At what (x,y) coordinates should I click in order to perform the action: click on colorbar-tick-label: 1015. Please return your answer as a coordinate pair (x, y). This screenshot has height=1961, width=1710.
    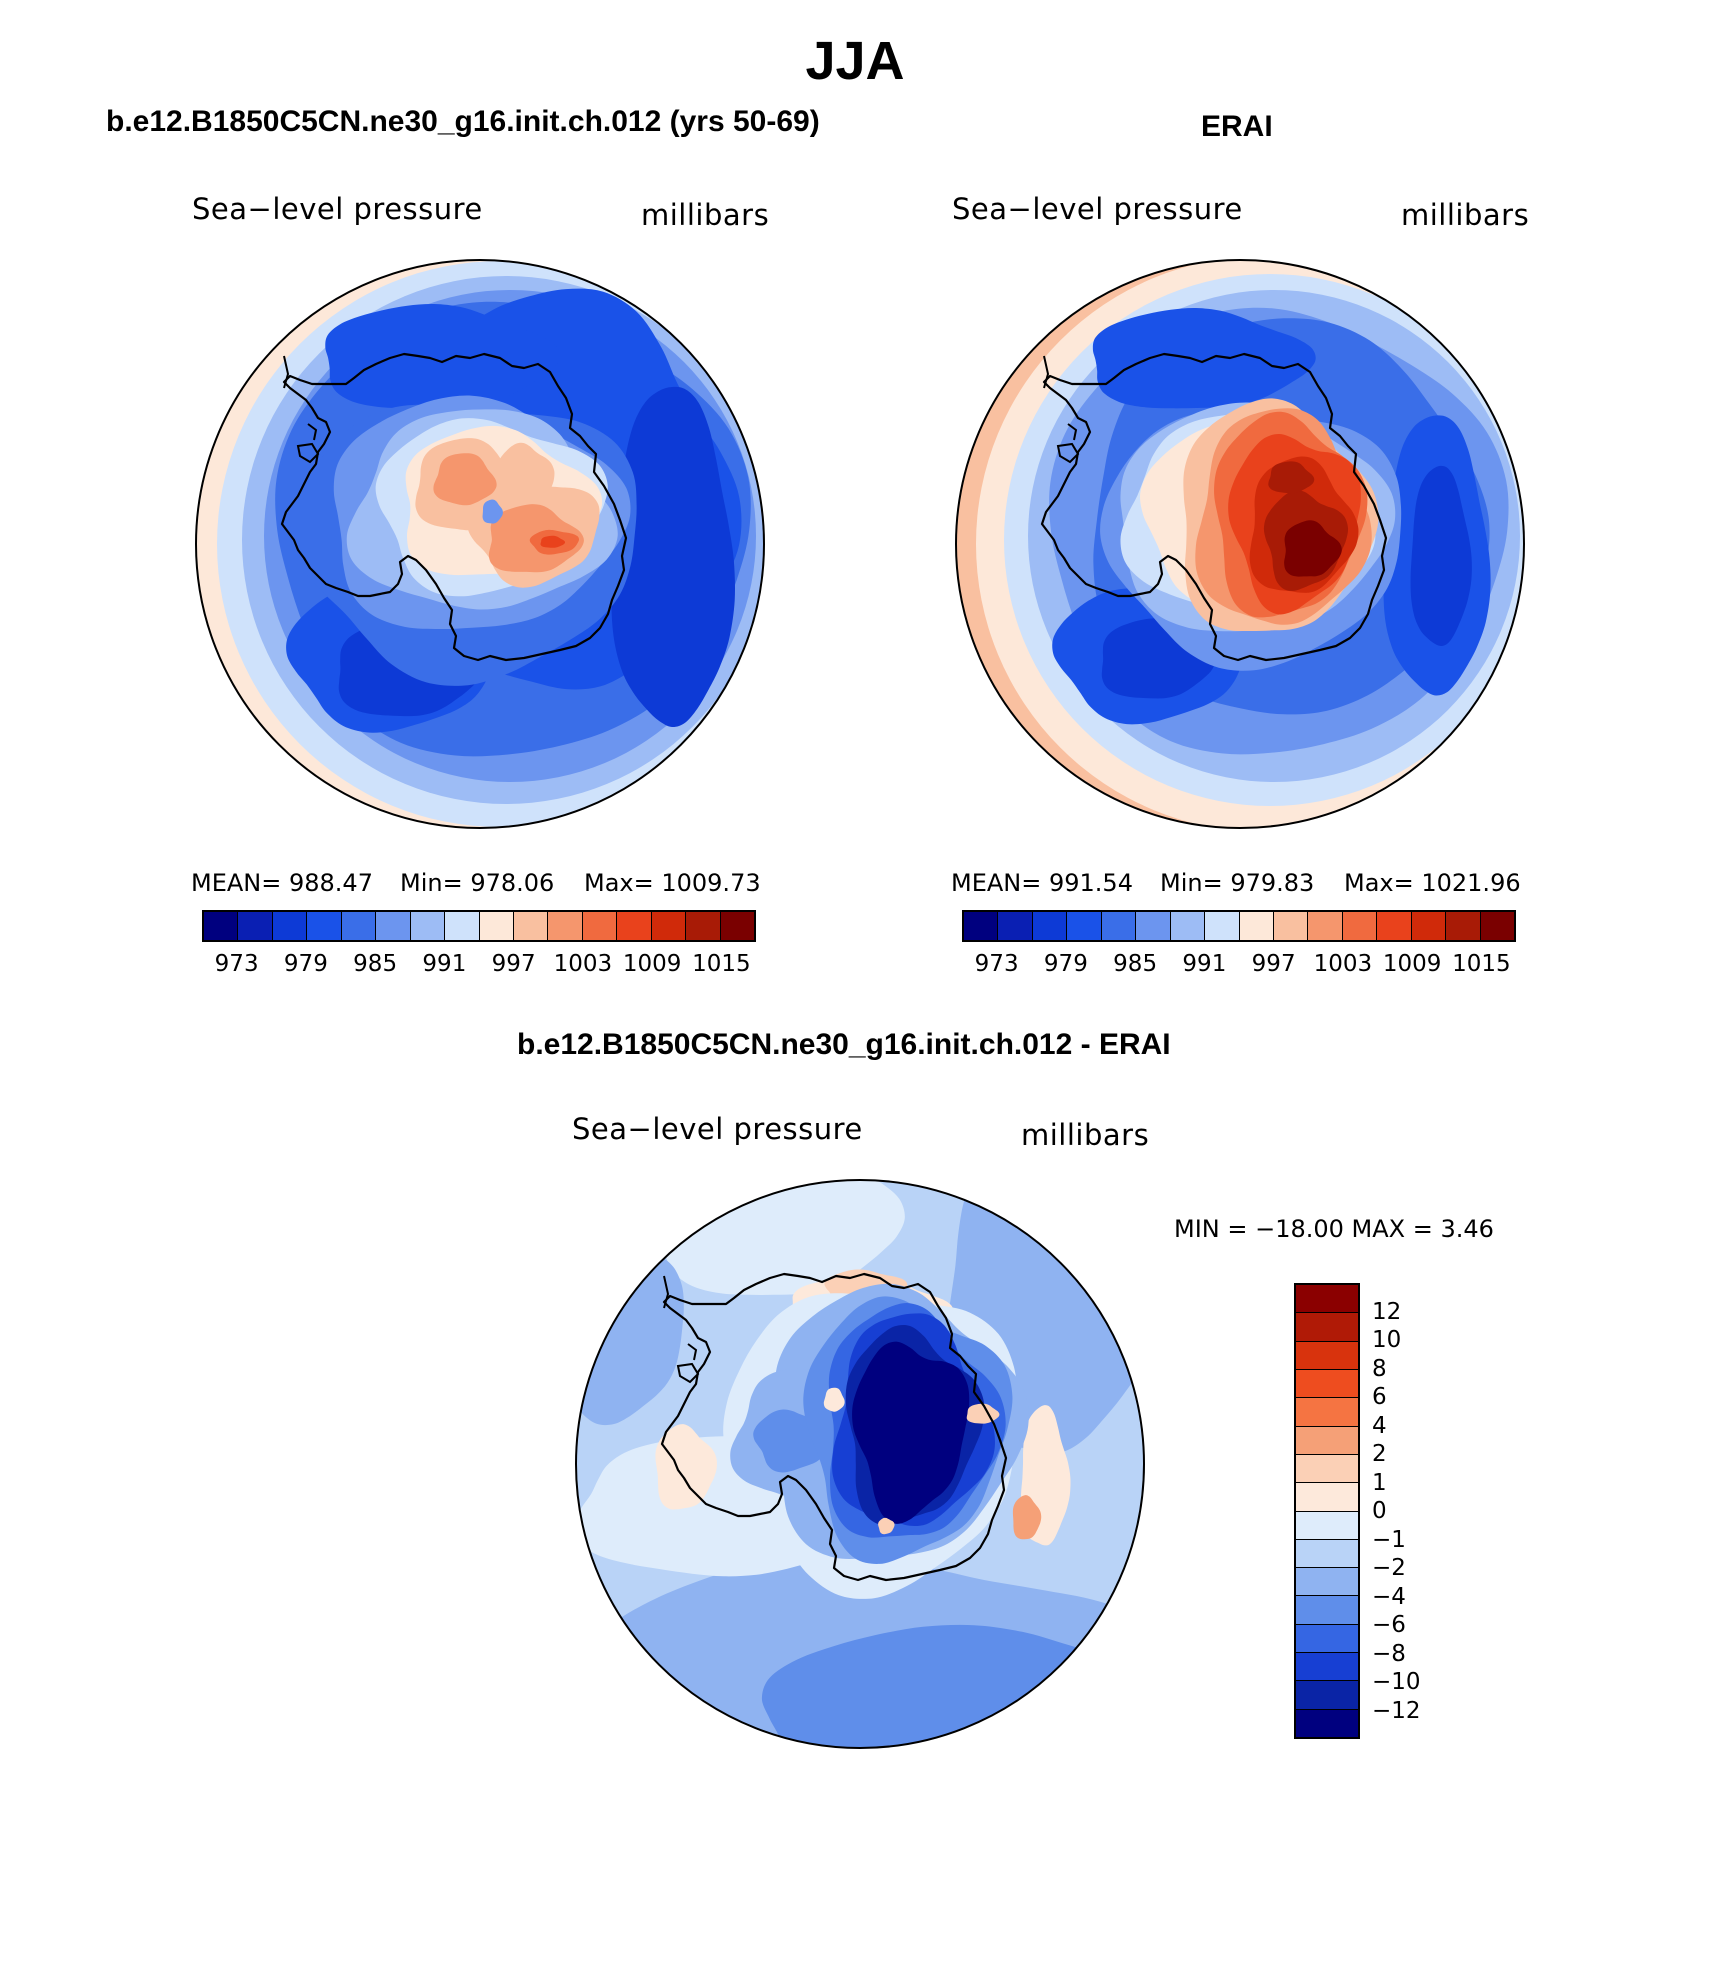
    Looking at the image, I should click on (1481, 964).